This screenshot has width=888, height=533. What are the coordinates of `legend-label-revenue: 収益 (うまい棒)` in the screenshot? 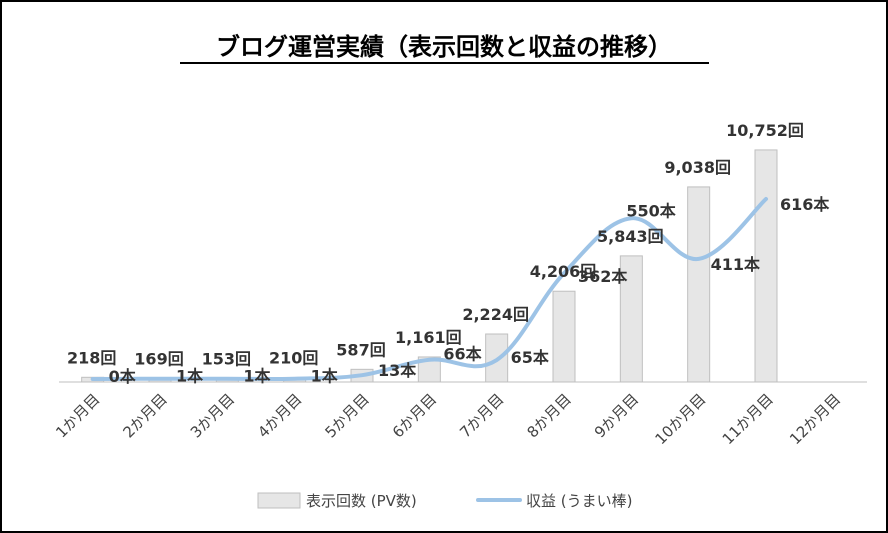 It's located at (579, 501).